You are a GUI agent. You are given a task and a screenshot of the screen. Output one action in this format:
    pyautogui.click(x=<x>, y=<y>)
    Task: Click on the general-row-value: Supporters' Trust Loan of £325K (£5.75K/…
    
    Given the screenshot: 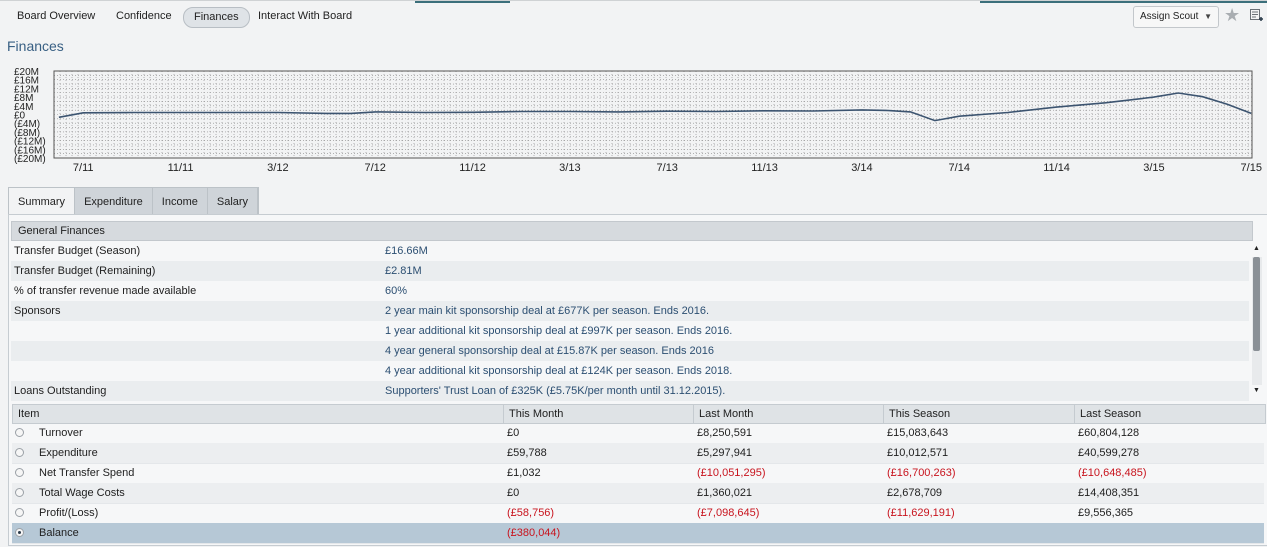 What is the action you would take?
    pyautogui.click(x=555, y=391)
    